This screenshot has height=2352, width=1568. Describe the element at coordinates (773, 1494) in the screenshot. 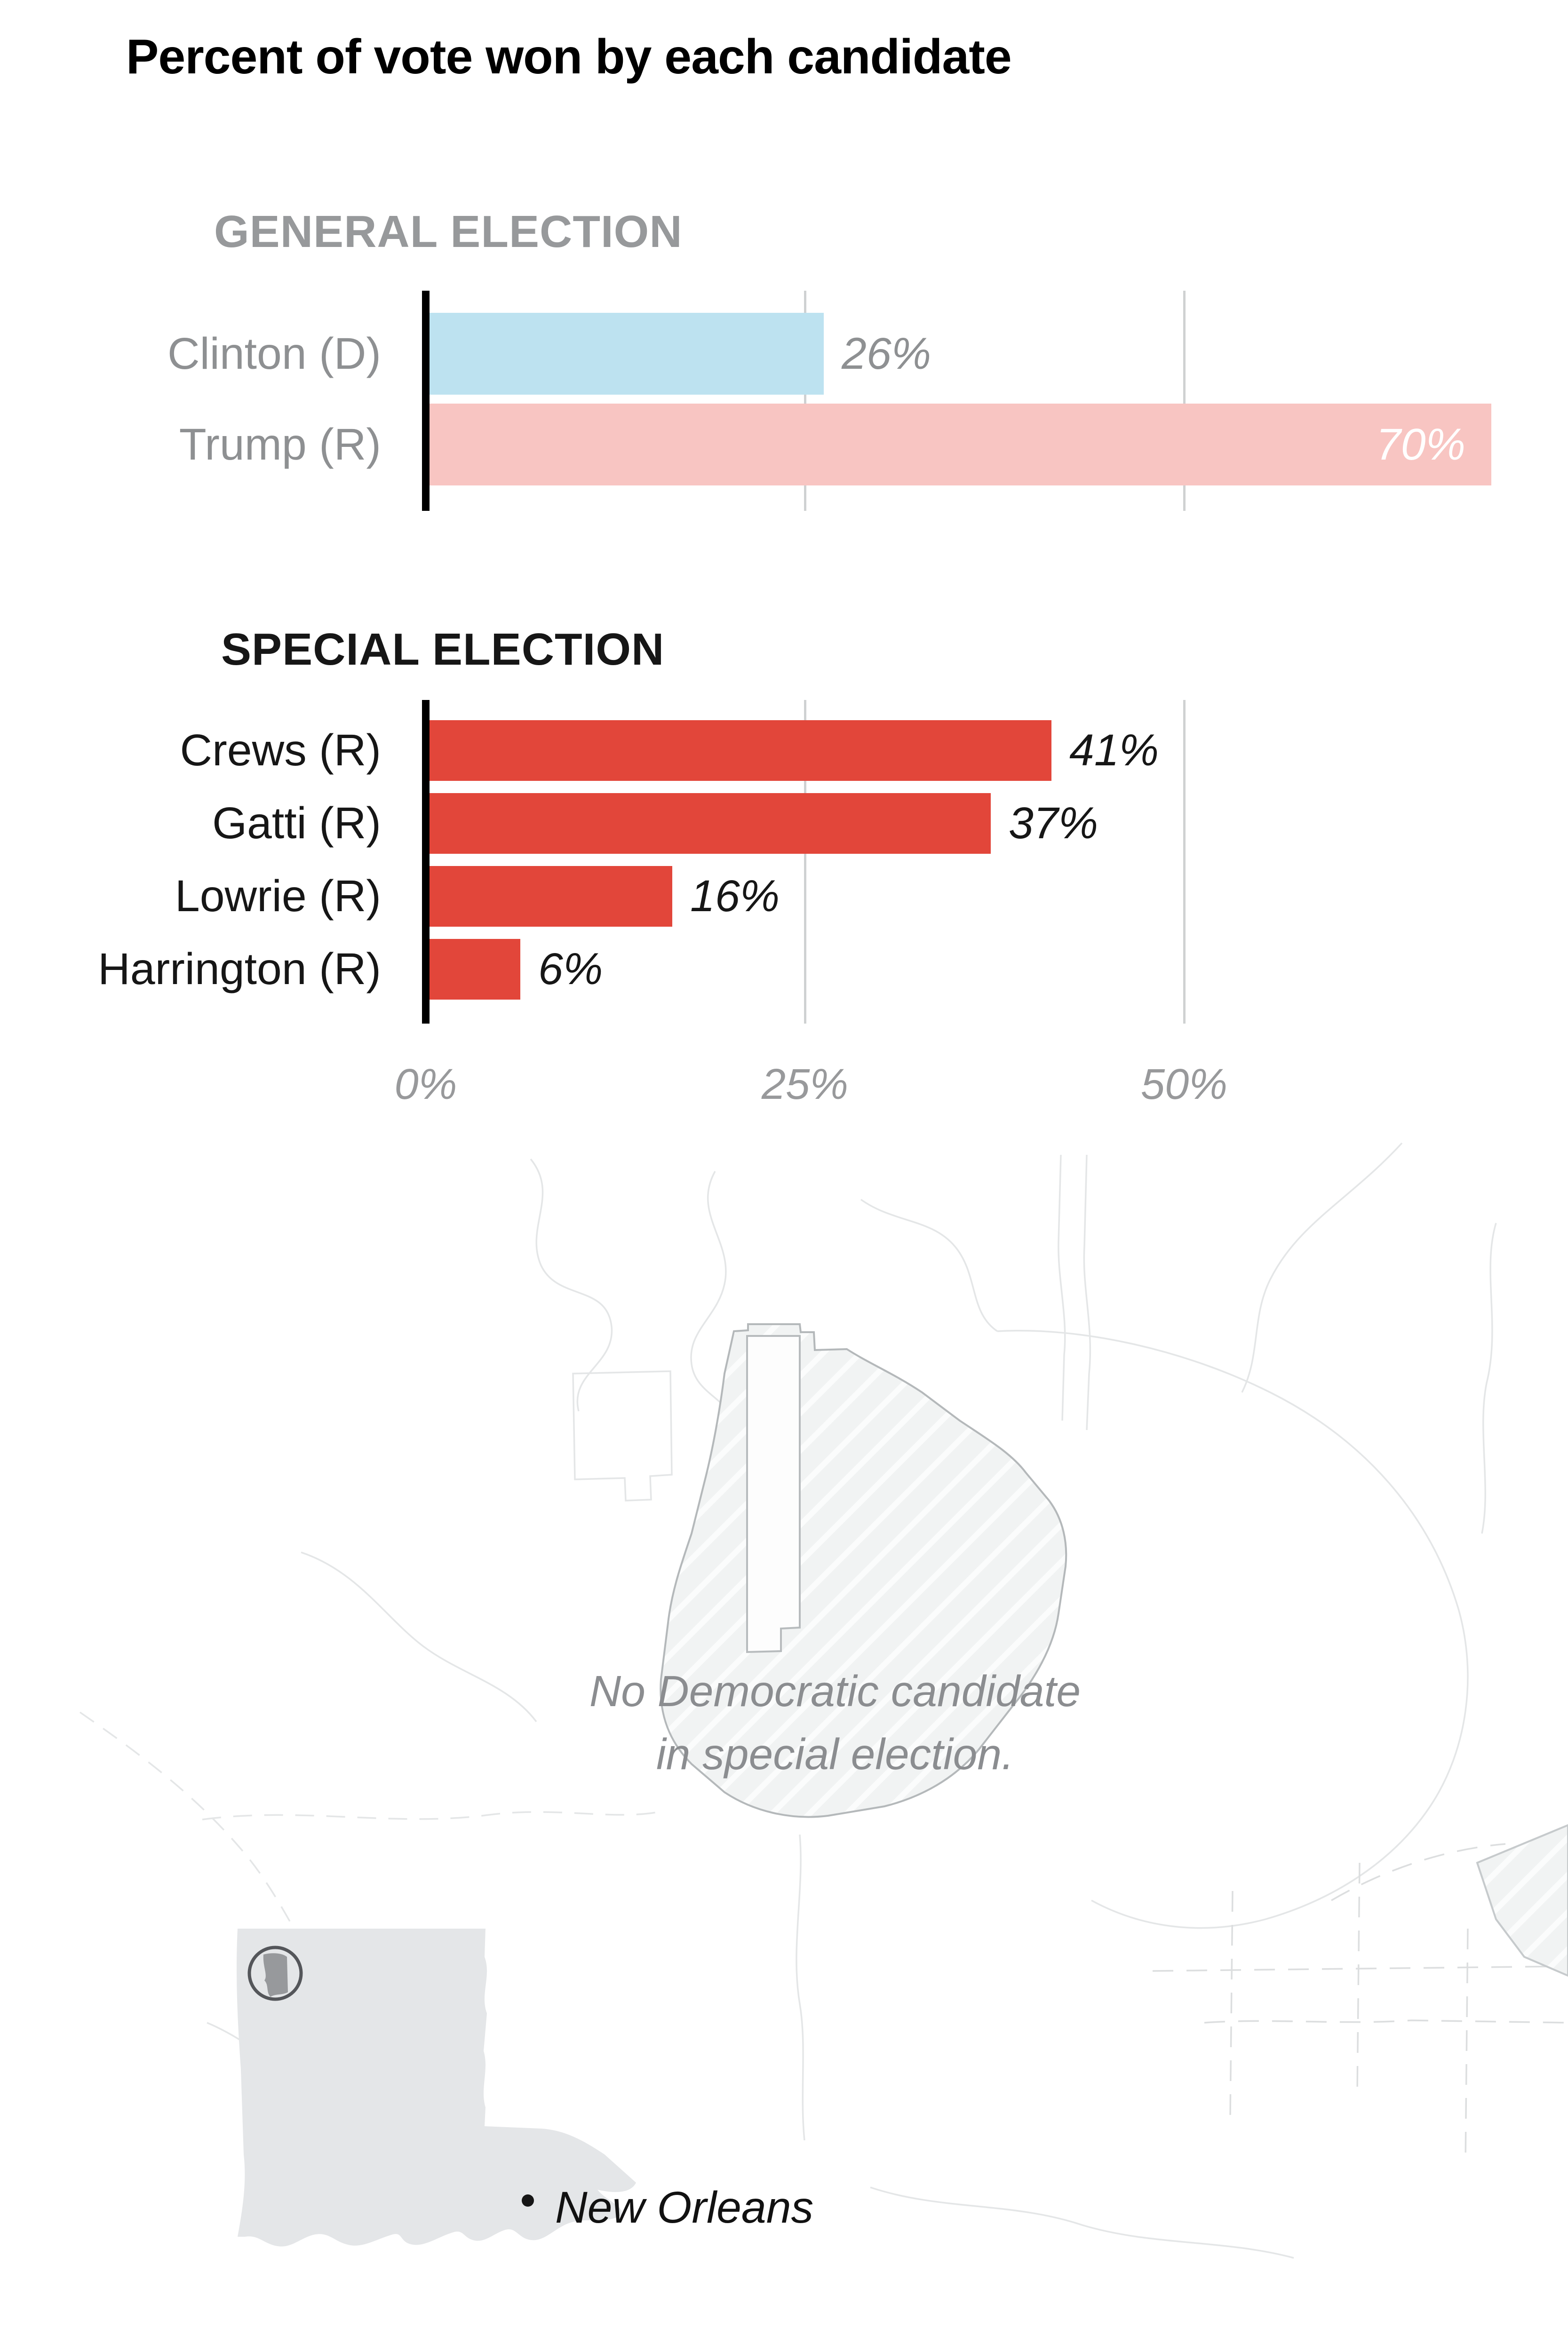

I see `district-inner-precinct` at that location.